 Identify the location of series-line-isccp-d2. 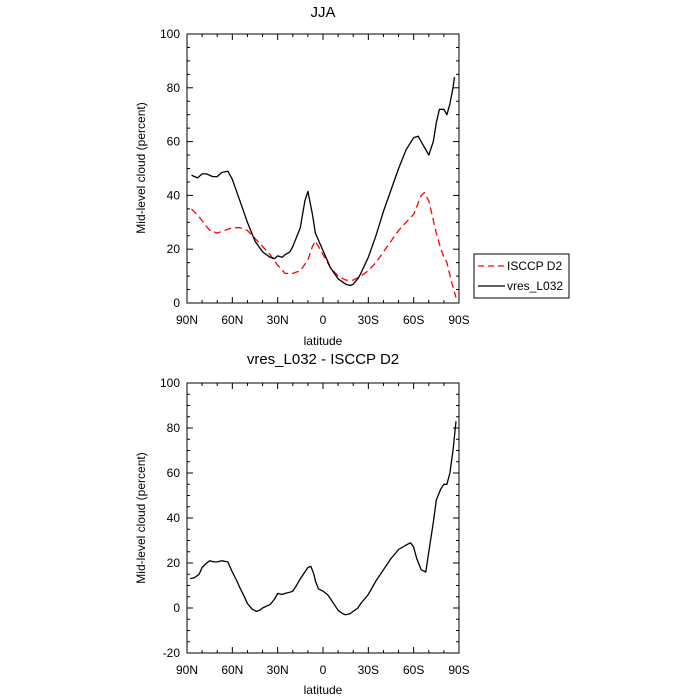
(324, 245).